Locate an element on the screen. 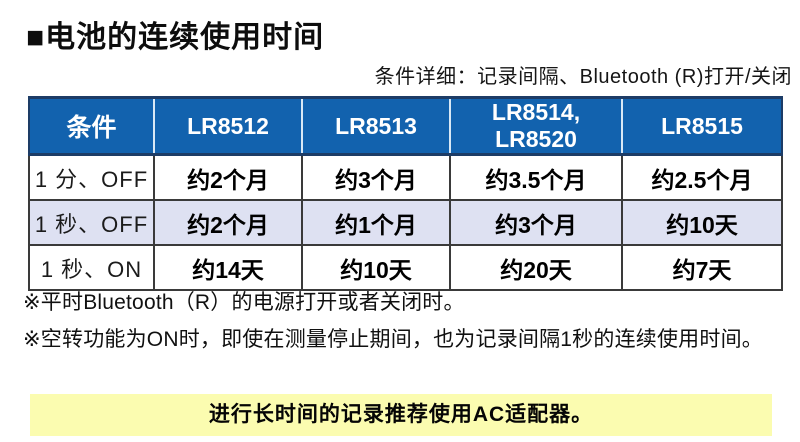  conditions-subtitle: 条件详细：记录间隔、Bluetooth (R)打开/关闭 is located at coordinates (583, 77).